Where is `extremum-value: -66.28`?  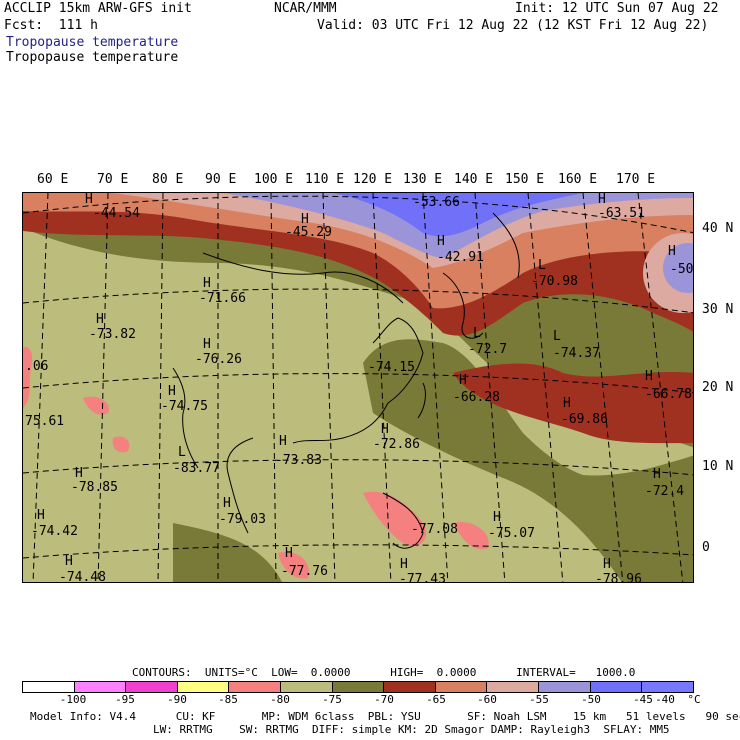
extremum-value: -66.28 is located at coordinates (476, 397).